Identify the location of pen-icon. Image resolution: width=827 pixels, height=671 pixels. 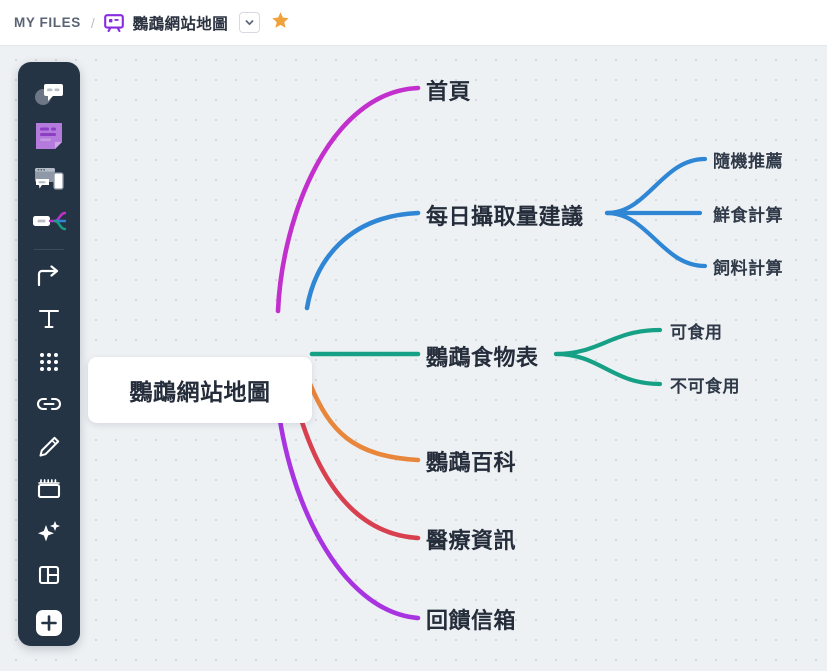
(49, 447).